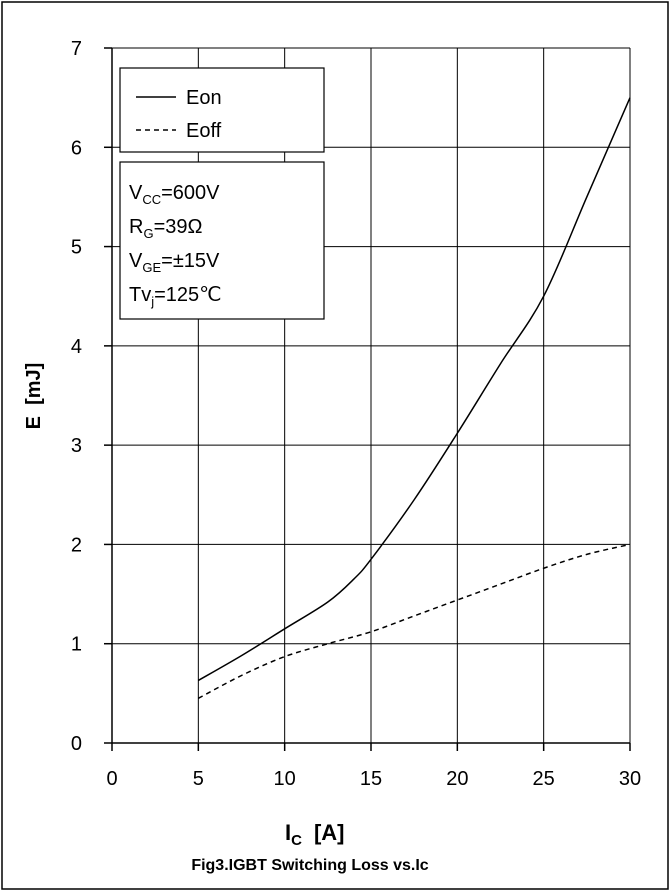 This screenshot has height=892, width=671. What do you see at coordinates (76, 148) in the screenshot?
I see `y-tick-label: 6` at bounding box center [76, 148].